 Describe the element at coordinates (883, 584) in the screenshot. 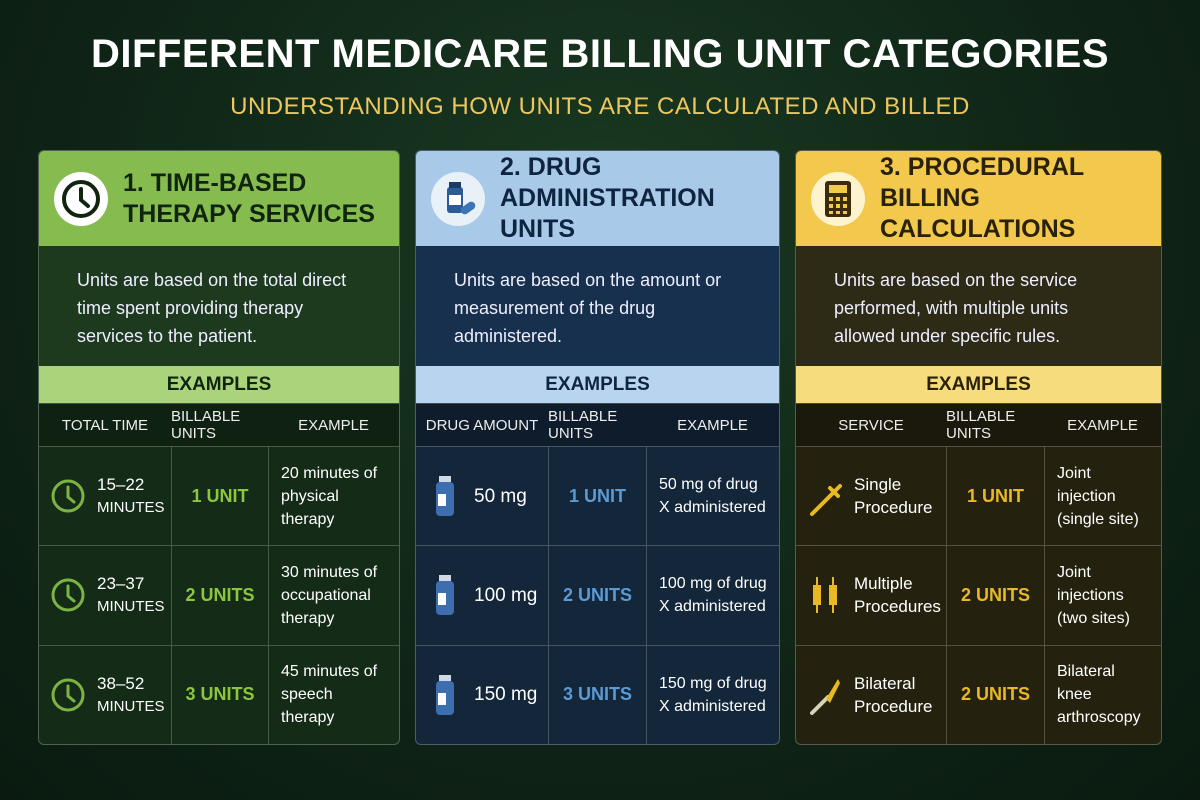

I see `item-line: Multiple` at that location.